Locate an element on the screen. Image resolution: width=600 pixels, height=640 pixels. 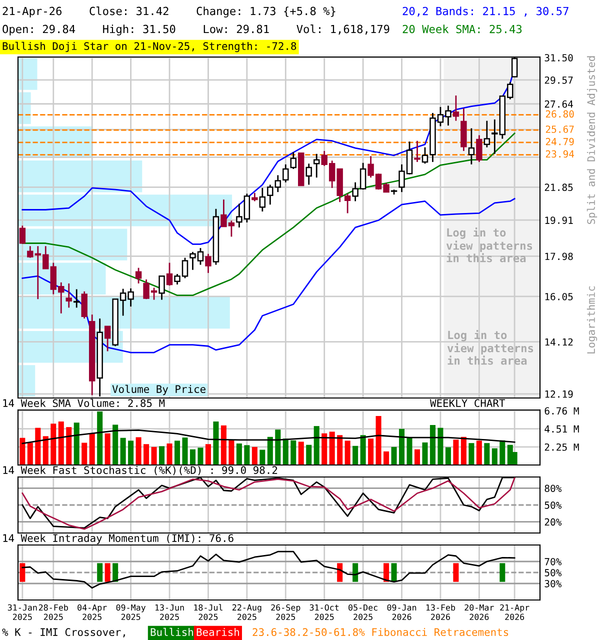
y-tick-label: 6.76 M is located at coordinates (561, 411).